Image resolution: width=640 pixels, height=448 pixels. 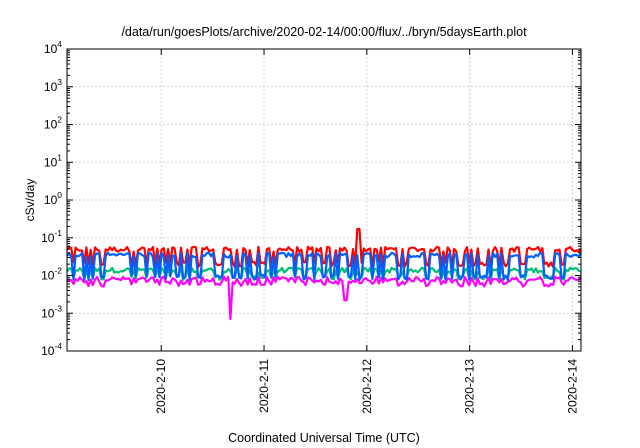 What do you see at coordinates (53, 160) in the screenshot?
I see `y-tick-label: 10¹` at bounding box center [53, 160].